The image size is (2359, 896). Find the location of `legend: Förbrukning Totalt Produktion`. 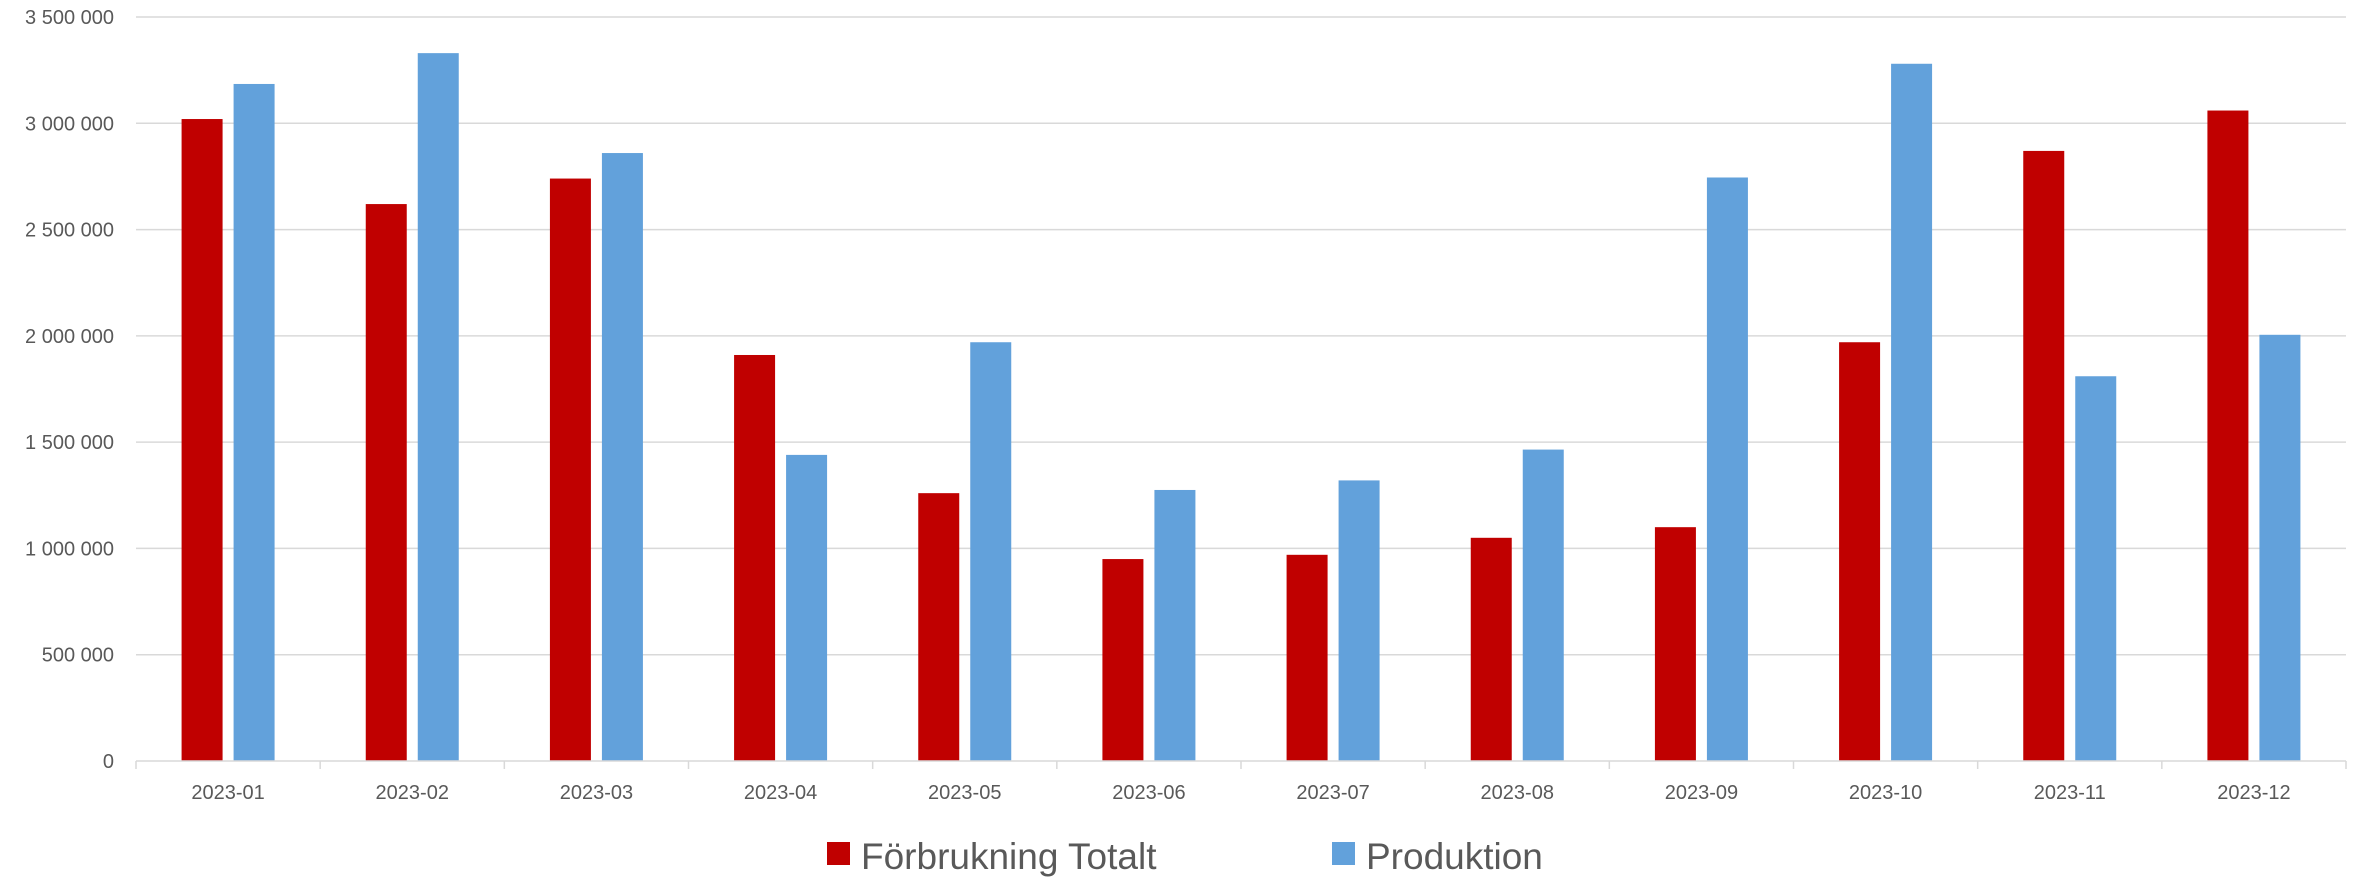

legend: Förbrukning Totalt Produktion is located at coordinates (1185, 856).